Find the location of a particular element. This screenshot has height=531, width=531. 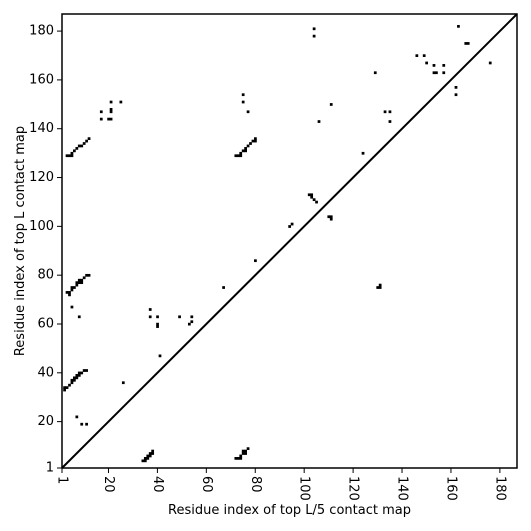

y-tick-label: 60 is located at coordinates (45, 323).